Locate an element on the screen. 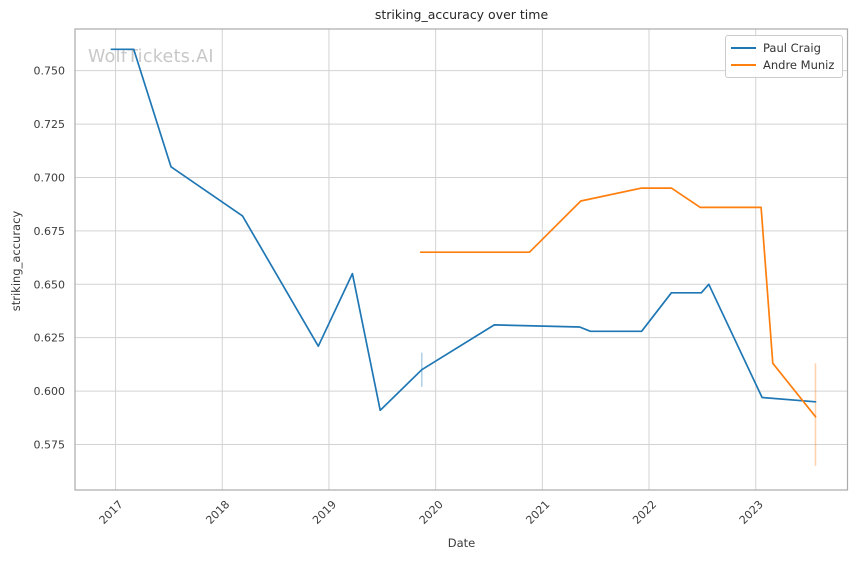 The image size is (860, 561). x-tick-label: 2019 is located at coordinates (324, 512).